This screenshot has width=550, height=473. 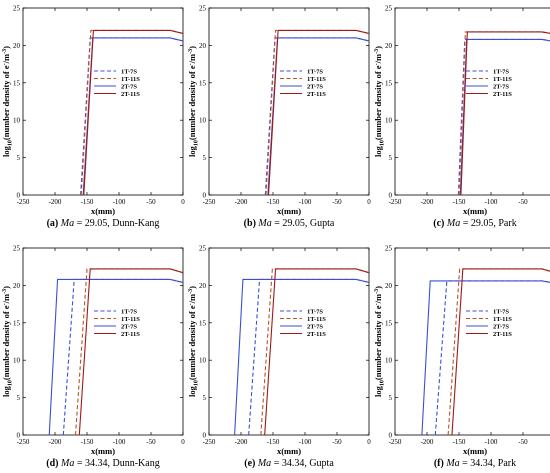 I want to click on panel-caption: (f) Ma = 34.34, Park, so click(x=475, y=463).